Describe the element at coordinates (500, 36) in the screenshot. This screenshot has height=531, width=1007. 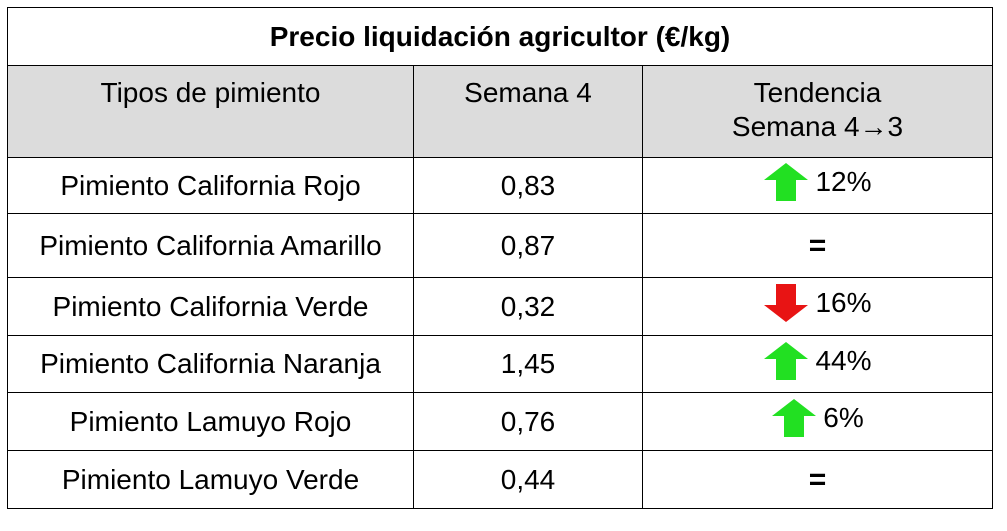
I see `table-title: Precio liquidación agricultor (€/kg)` at that location.